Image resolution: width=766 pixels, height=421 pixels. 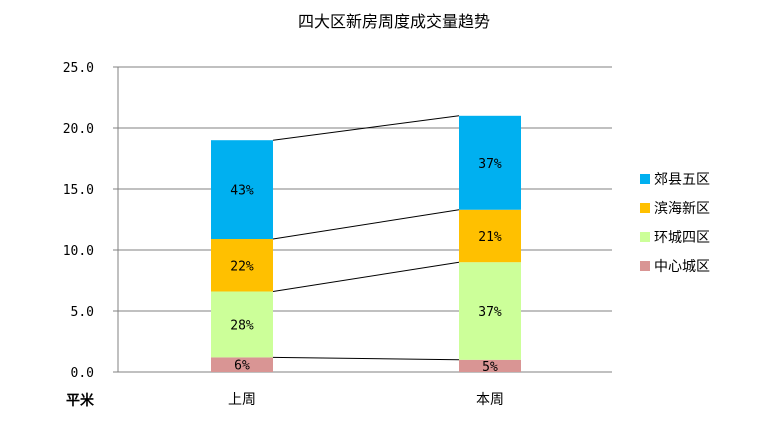 I want to click on legend-label: 中心城区, so click(x=682, y=267).